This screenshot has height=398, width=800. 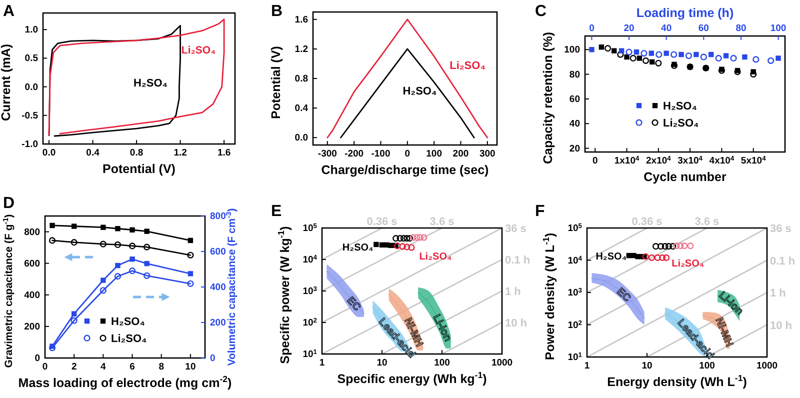 I want to click on x2-axis-title: Loading time (h), so click(x=685, y=13).